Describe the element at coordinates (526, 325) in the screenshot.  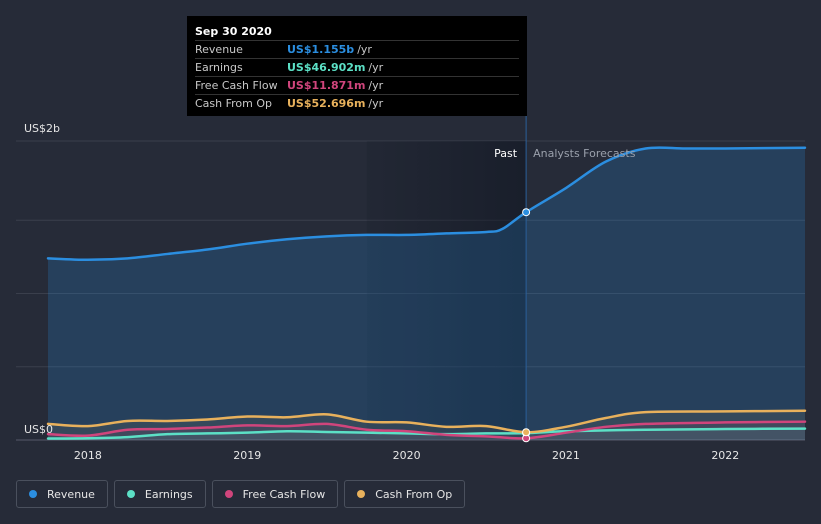
I see `tooltip-markers` at that location.